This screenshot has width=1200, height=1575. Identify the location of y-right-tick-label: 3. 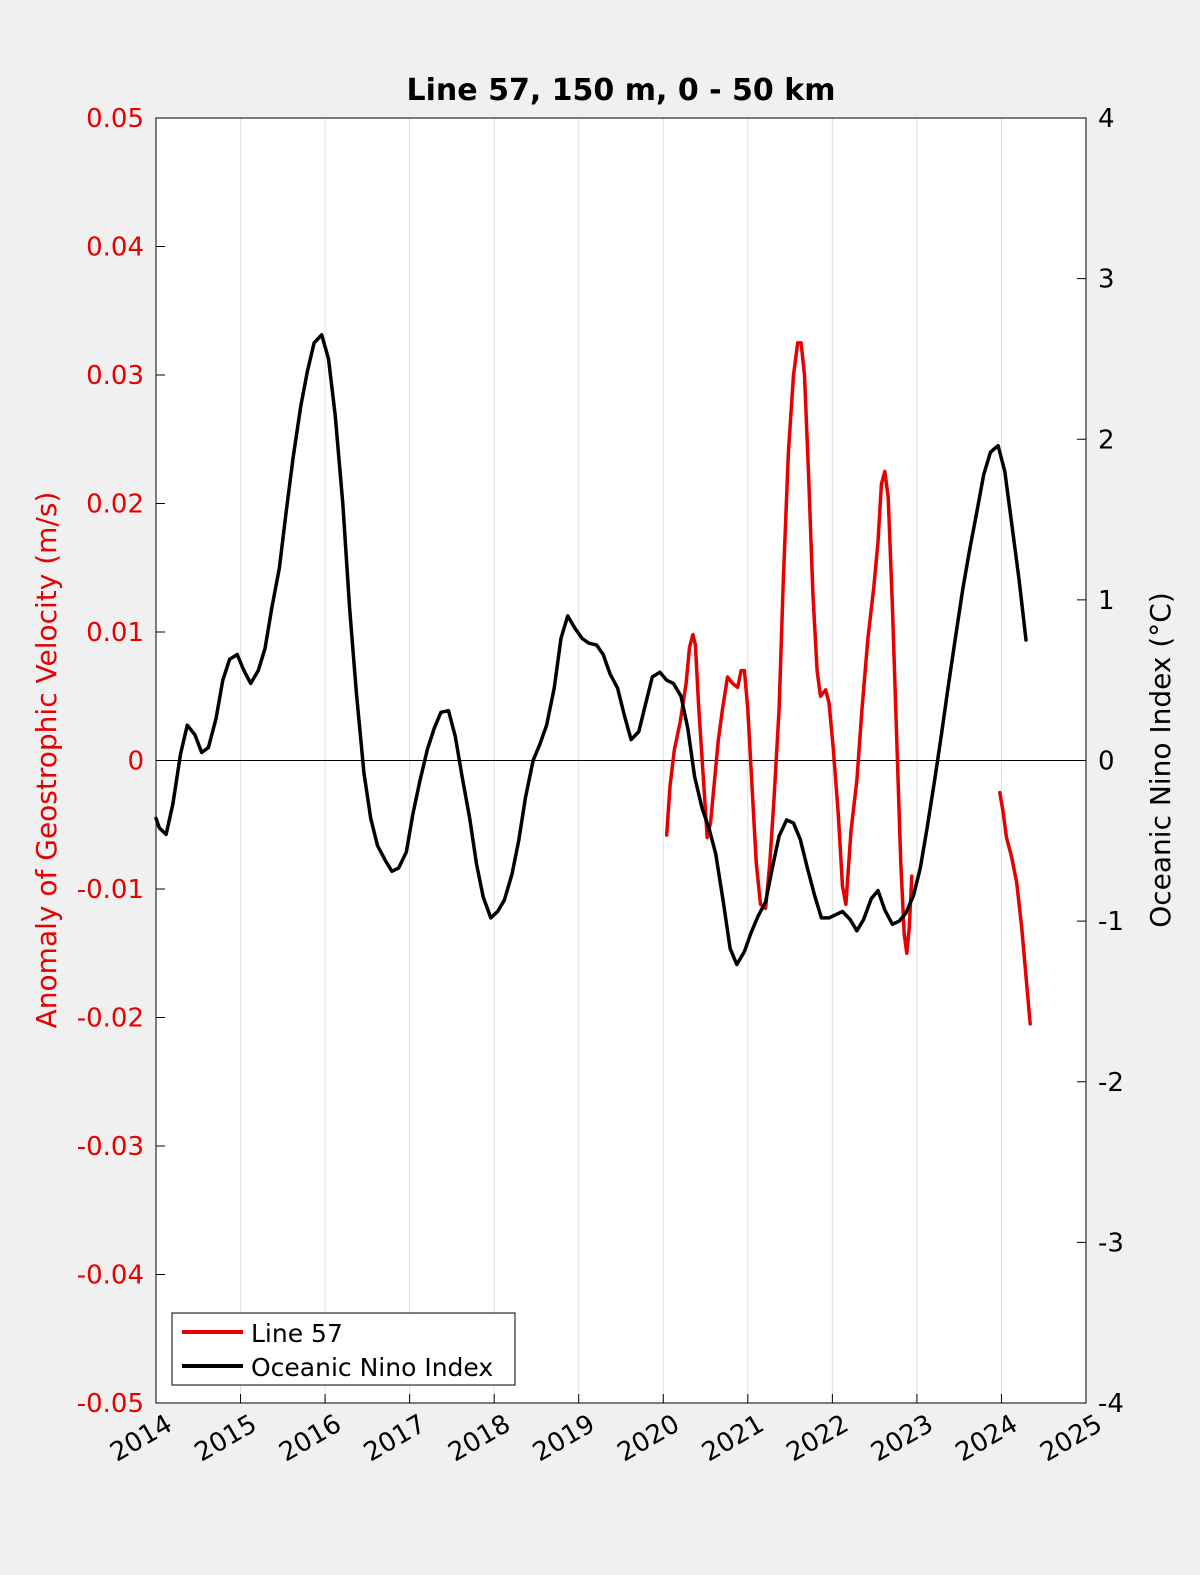
(1106, 280).